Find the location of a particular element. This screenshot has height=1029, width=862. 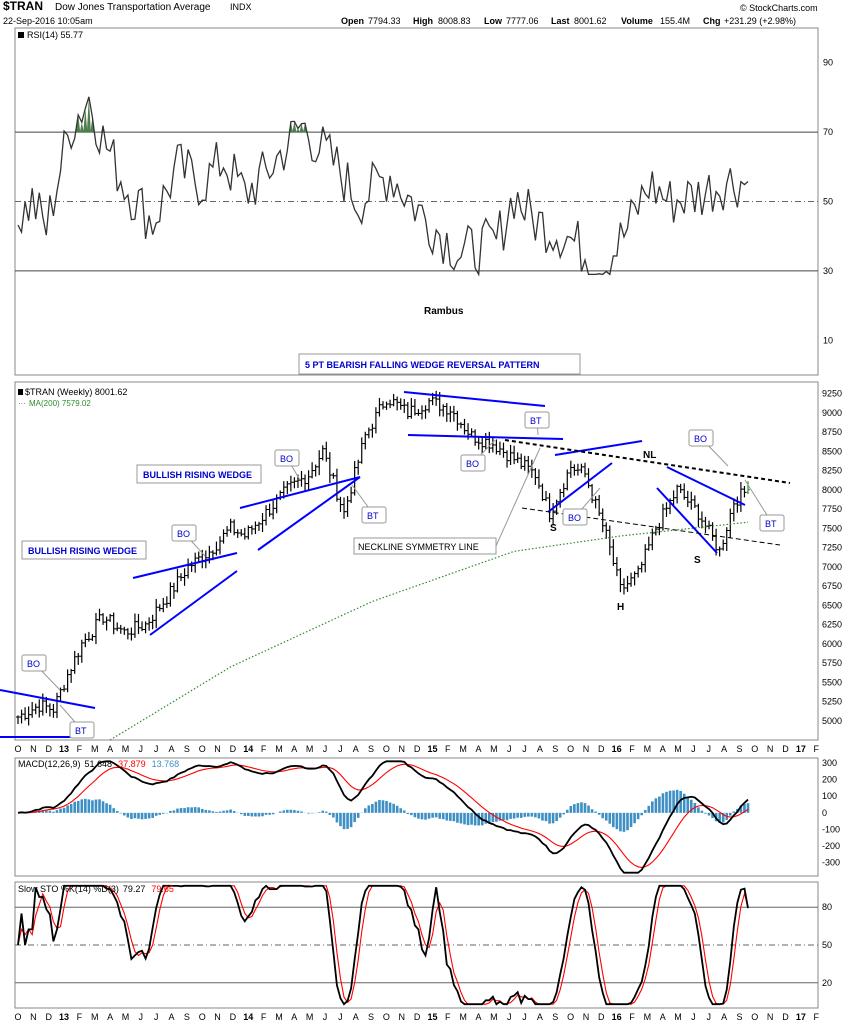

x-axis-label: N is located at coordinates (217, 749).